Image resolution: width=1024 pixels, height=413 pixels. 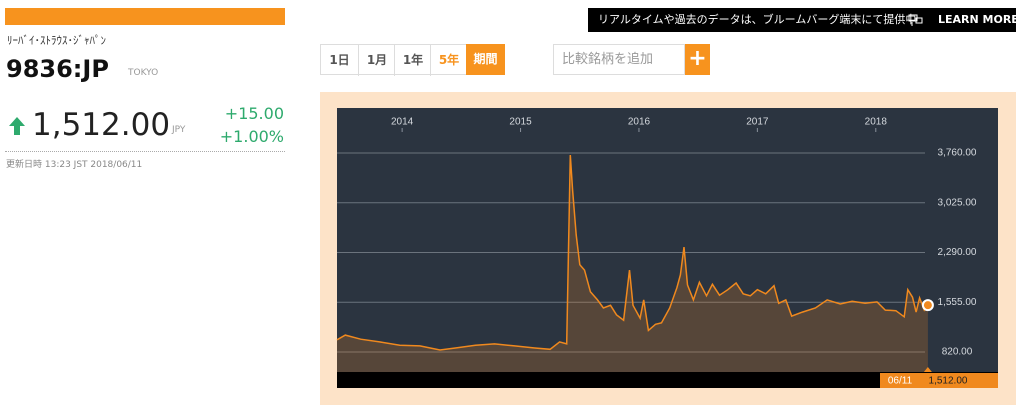 I want to click on y-tick-label: 820.00, so click(x=957, y=352).